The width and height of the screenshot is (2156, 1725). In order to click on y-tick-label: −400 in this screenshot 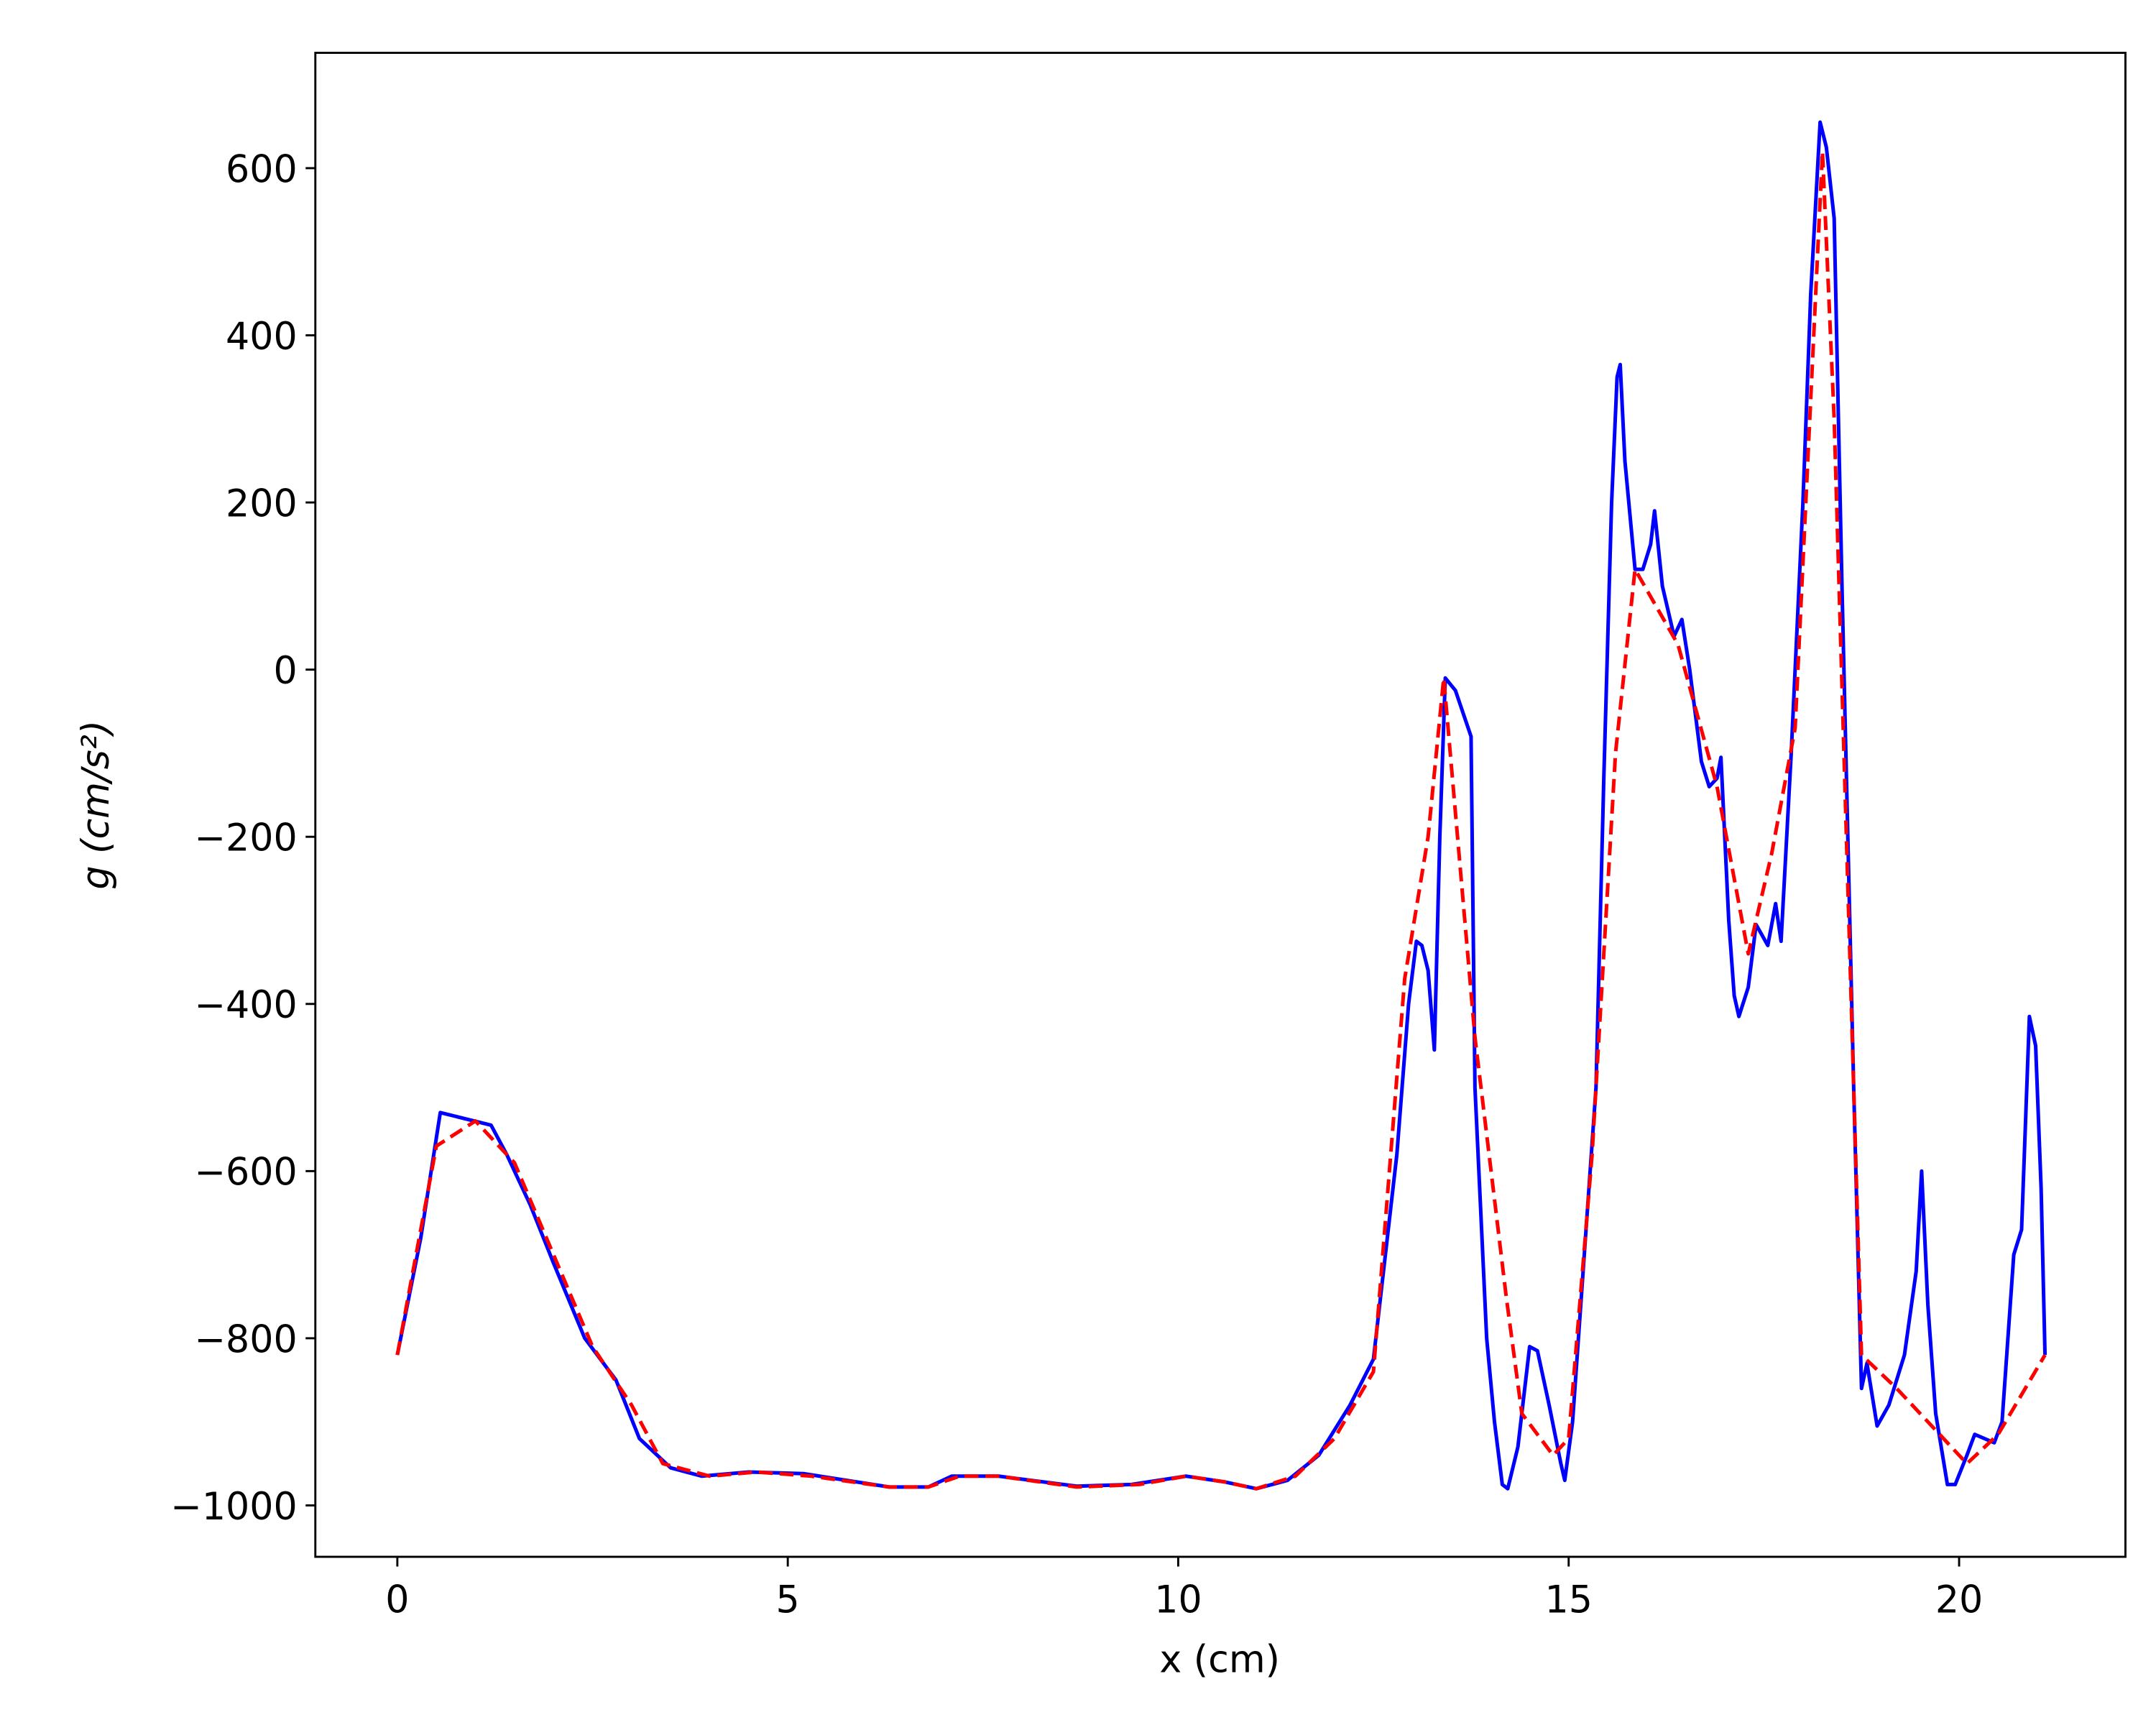, I will do `click(245, 1005)`.